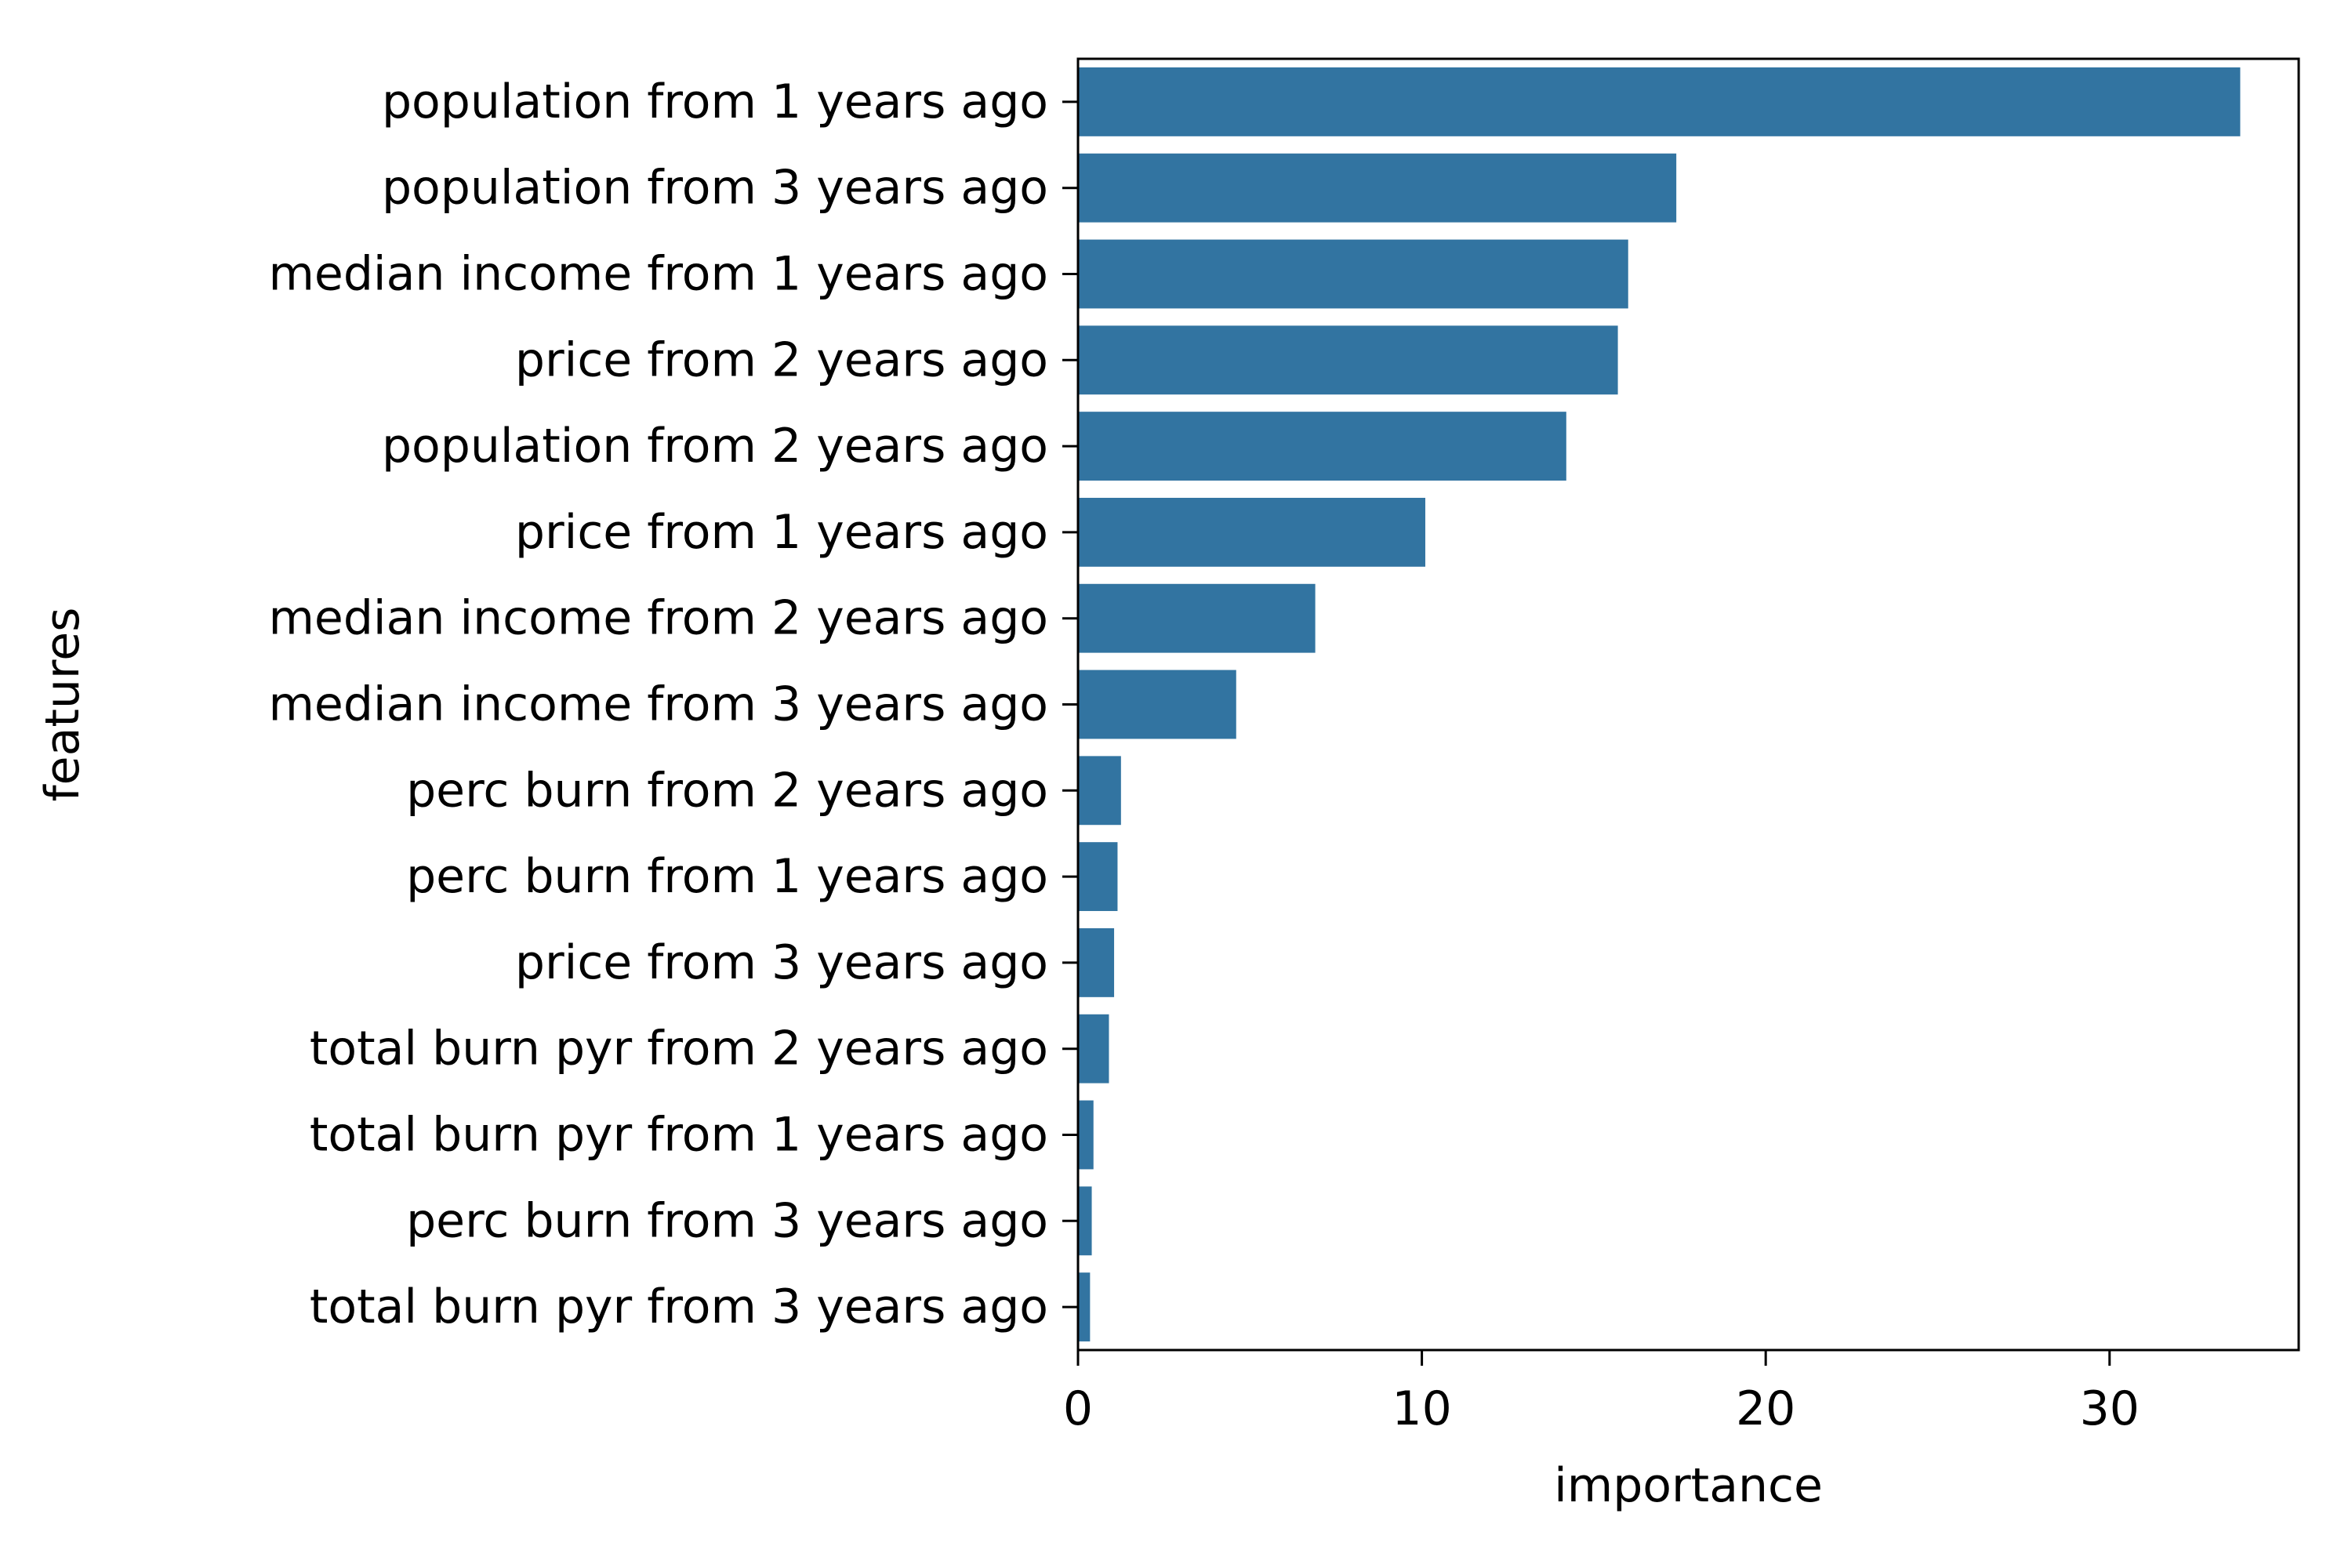 This screenshot has height=1568, width=2352. What do you see at coordinates (715, 188) in the screenshot?
I see `y-tick-label: population from 3 years ago` at bounding box center [715, 188].